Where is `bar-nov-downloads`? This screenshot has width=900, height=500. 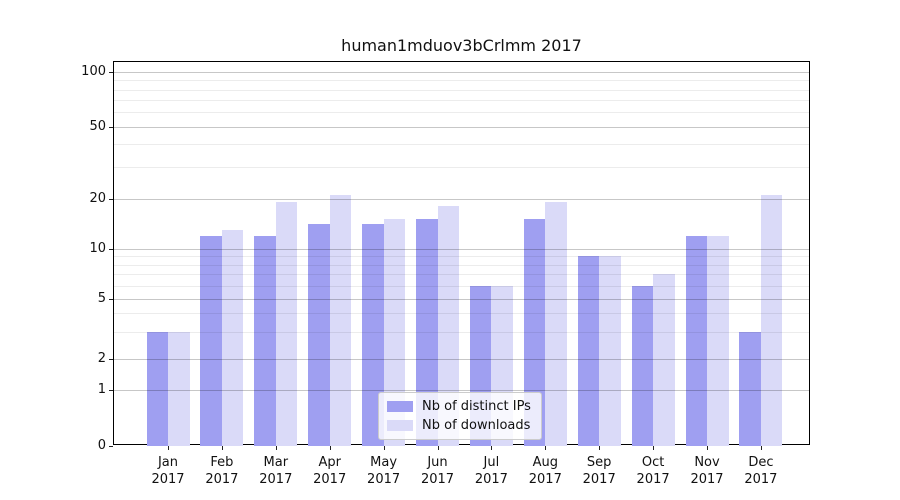 bar-nov-downloads is located at coordinates (718, 340).